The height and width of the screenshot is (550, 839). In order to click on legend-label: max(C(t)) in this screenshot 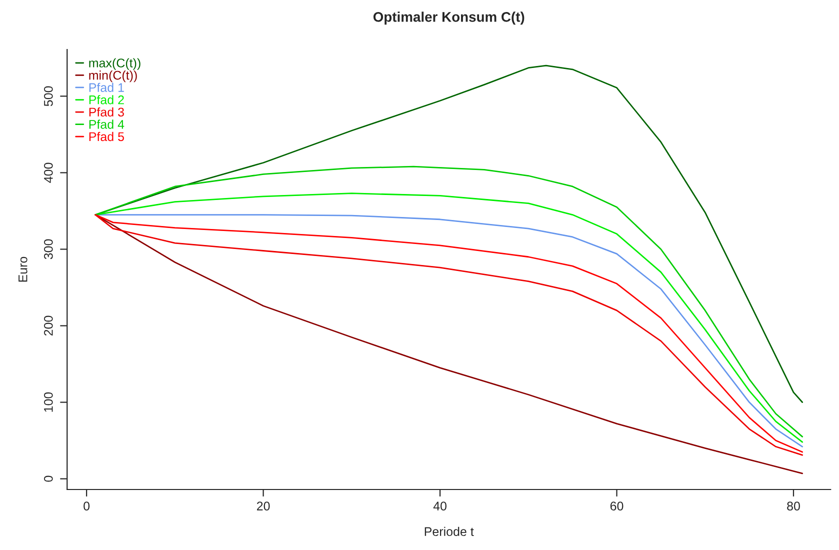, I will do `click(114, 64)`.